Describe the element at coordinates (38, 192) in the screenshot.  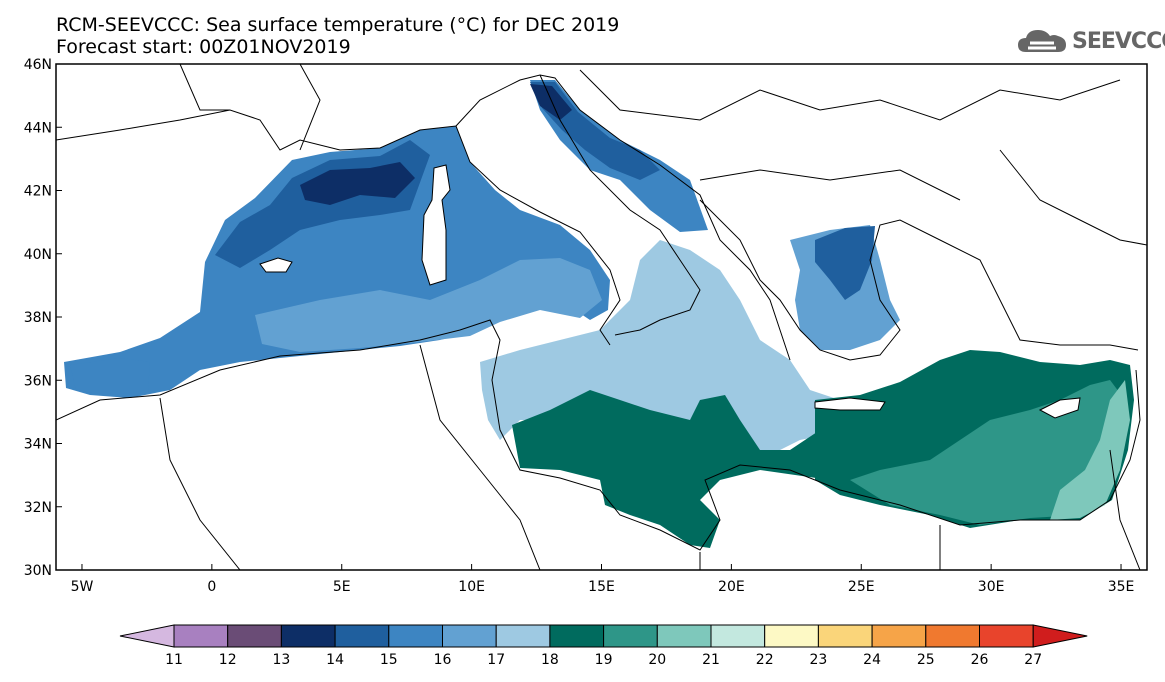
I see `y-tick-label: 42N` at that location.